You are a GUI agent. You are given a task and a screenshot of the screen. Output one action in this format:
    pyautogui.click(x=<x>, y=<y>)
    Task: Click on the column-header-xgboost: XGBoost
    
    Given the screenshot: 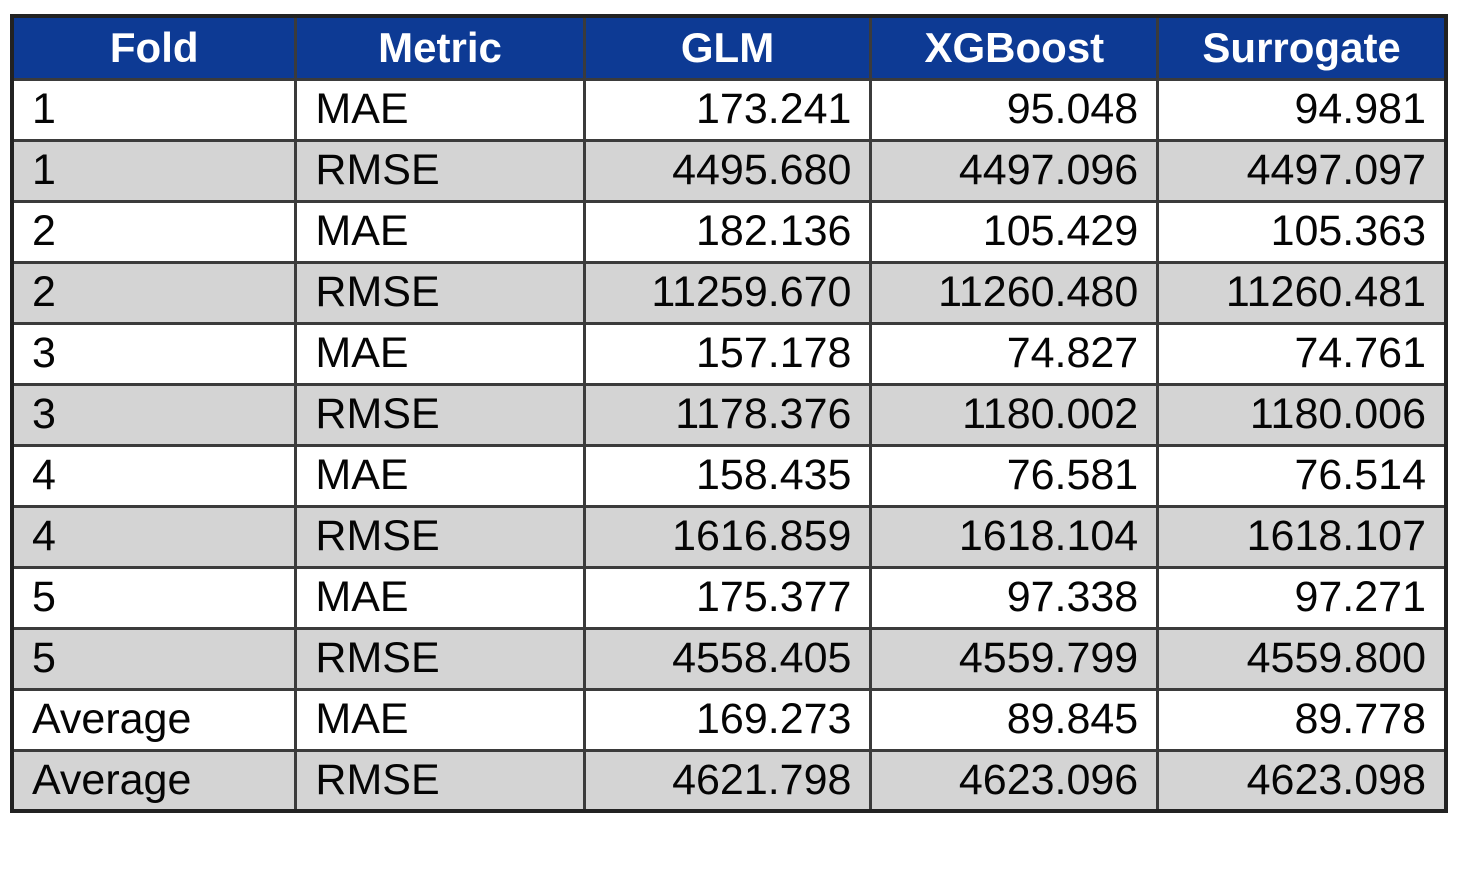 What is the action you would take?
    pyautogui.click(x=1014, y=47)
    